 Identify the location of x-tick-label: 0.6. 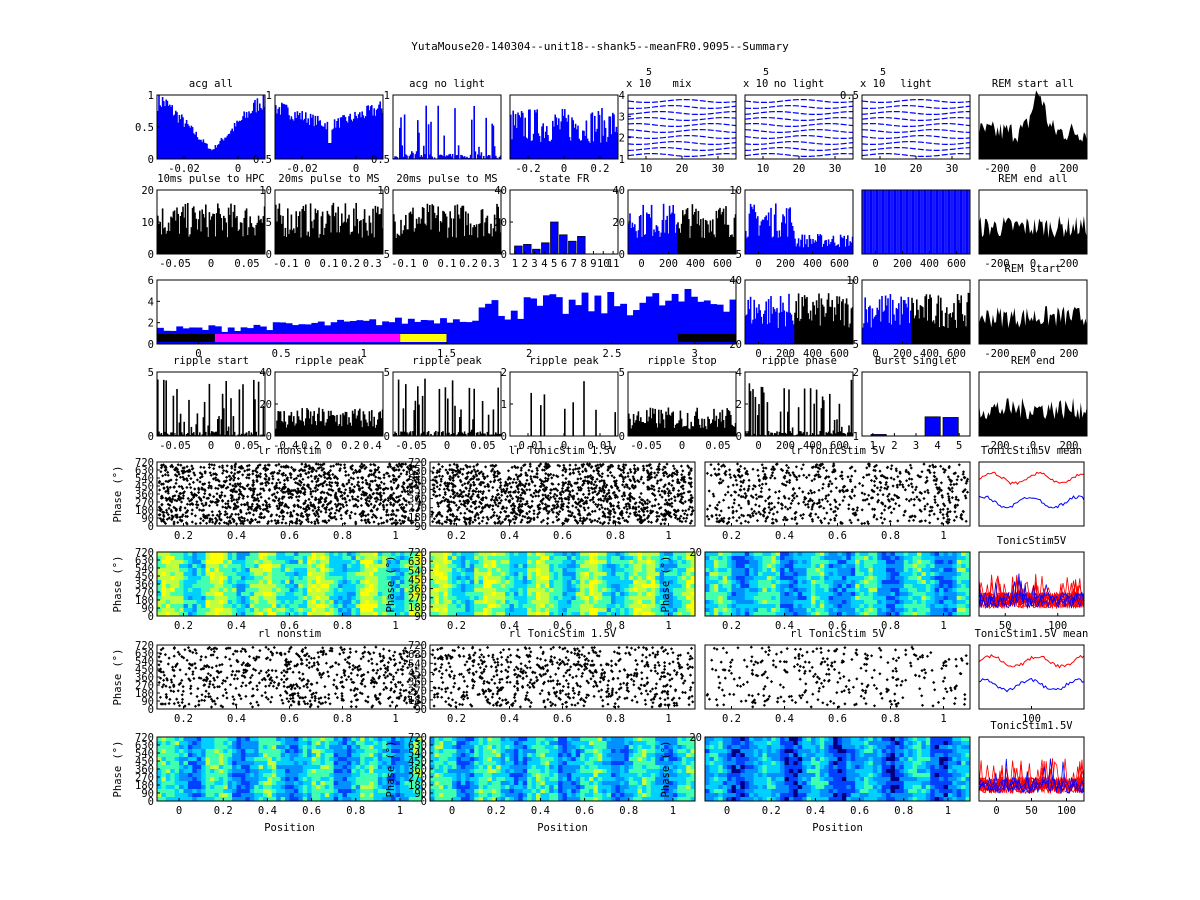
(289, 626).